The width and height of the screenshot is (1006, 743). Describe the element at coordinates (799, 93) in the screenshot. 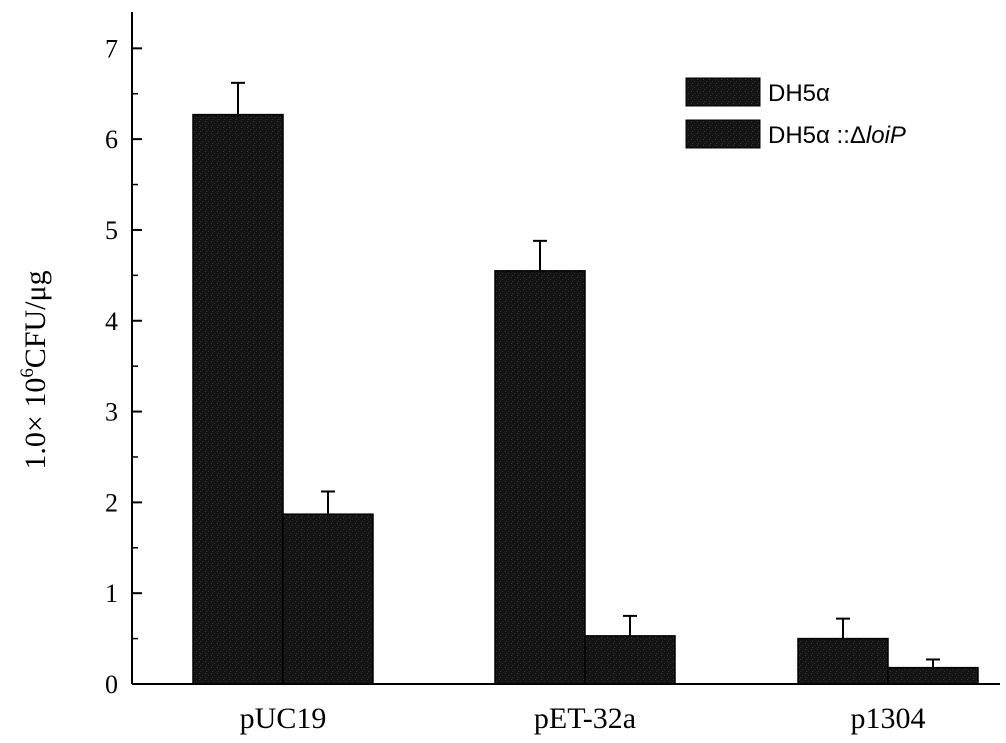

I see `legend-label-dh5a: DH5α` at that location.